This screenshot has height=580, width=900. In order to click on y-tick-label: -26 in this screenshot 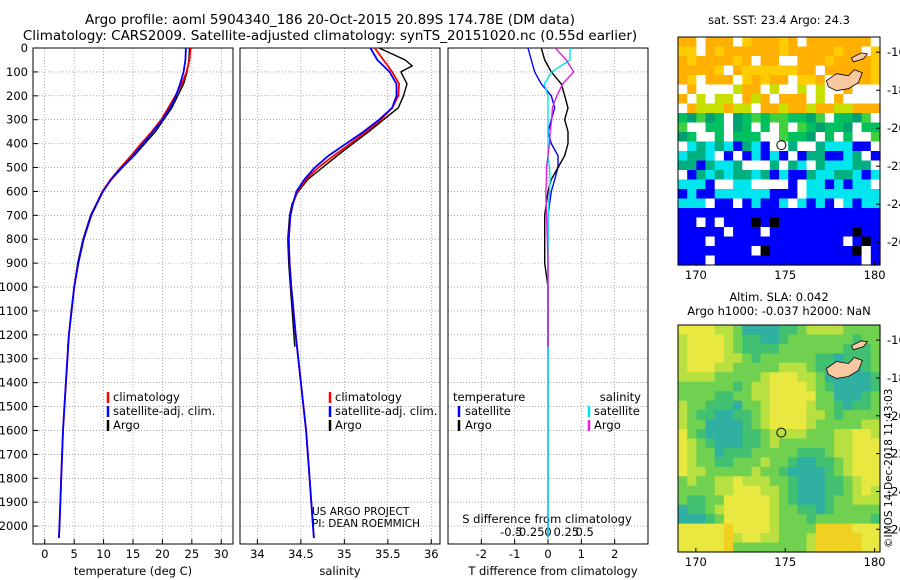, I will do `click(893, 242)`.